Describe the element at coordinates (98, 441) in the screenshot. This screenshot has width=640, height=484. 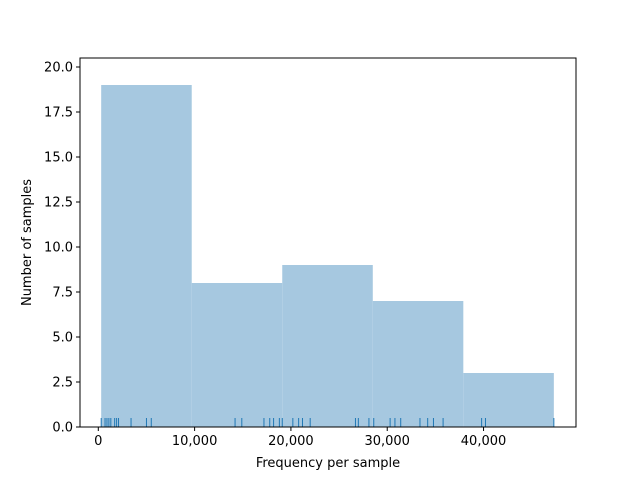
I see `x-tick-label-0: 0` at that location.